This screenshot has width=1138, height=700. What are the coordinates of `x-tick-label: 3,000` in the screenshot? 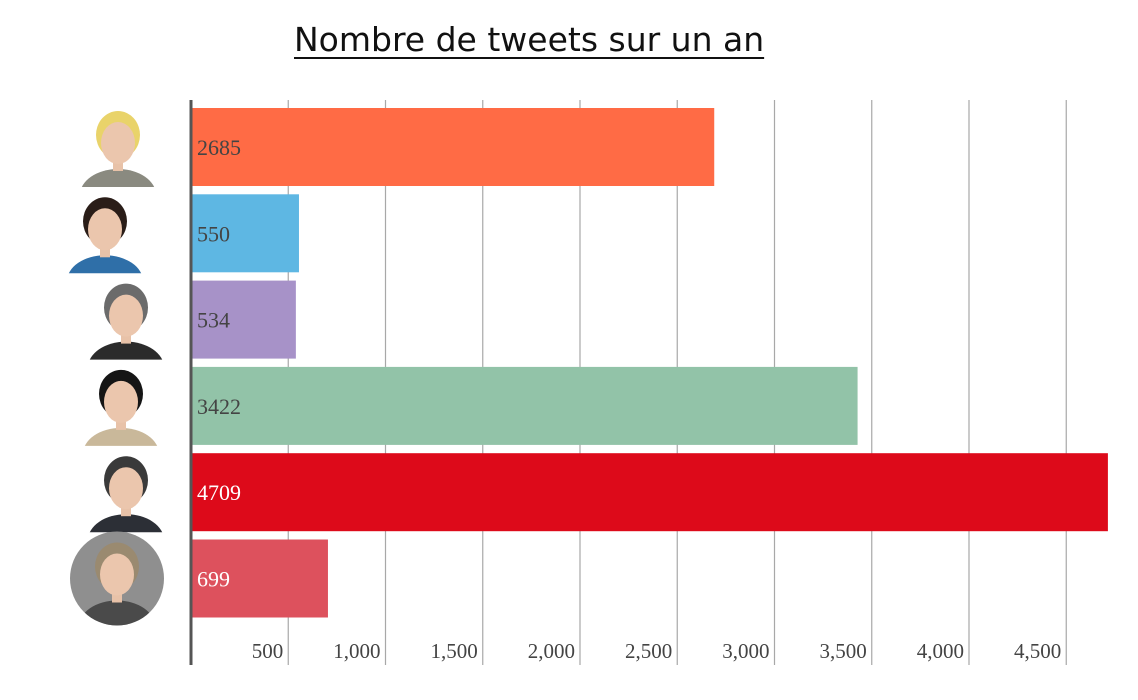 It's located at (745, 651).